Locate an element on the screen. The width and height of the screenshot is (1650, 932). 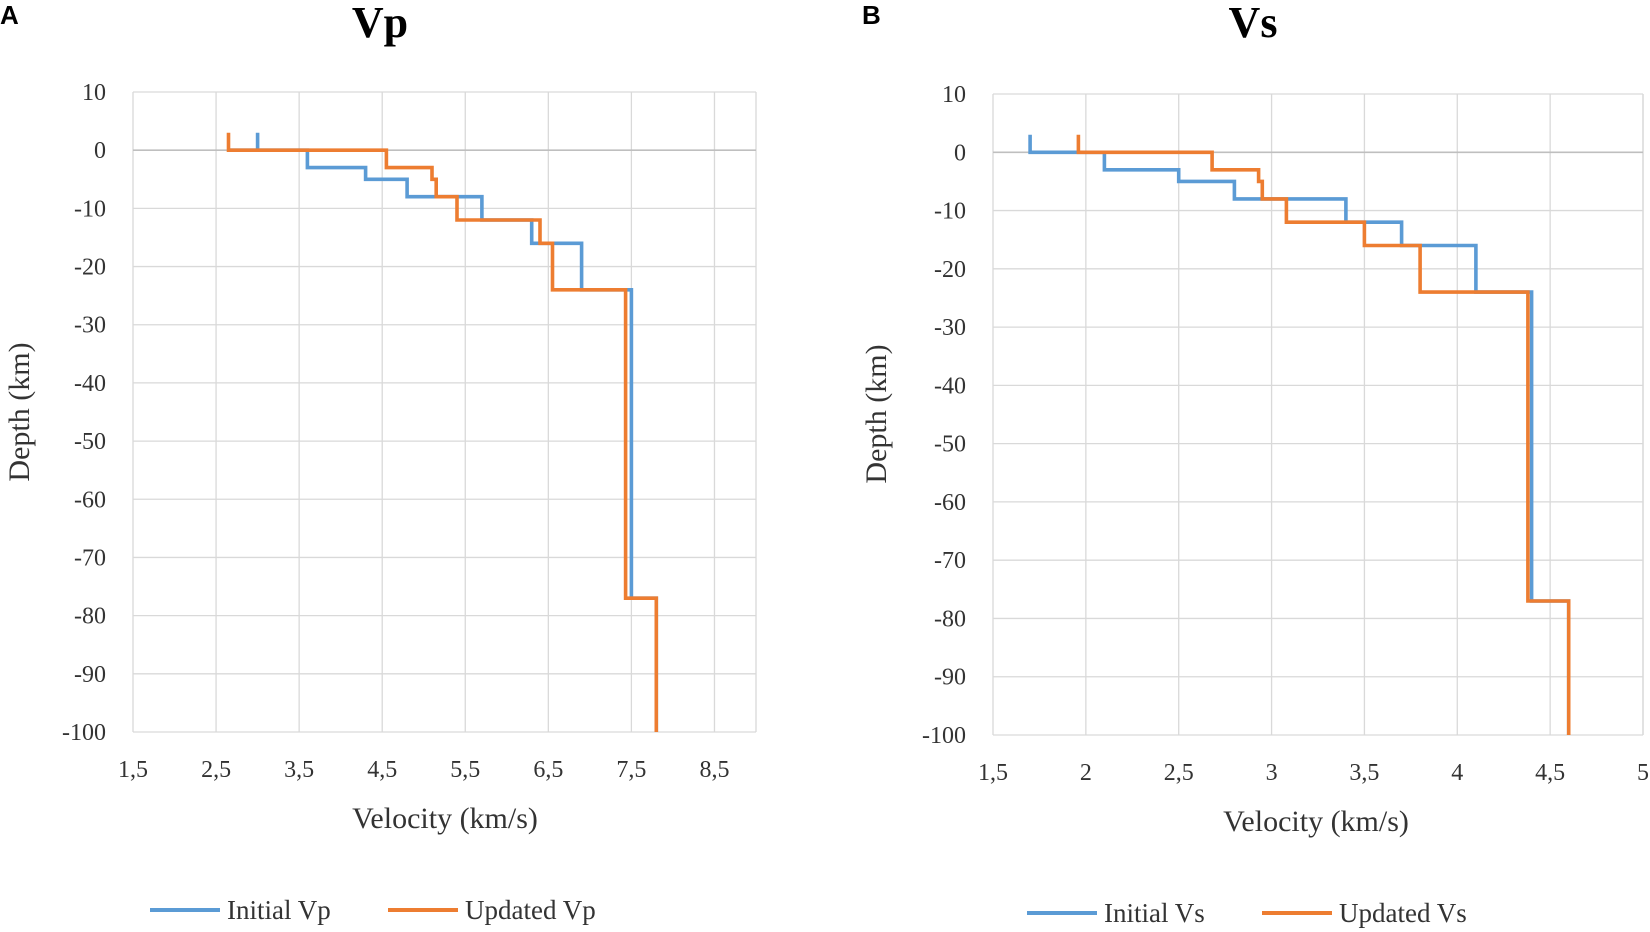
x-tick-label-vs: 2 is located at coordinates (1086, 773).